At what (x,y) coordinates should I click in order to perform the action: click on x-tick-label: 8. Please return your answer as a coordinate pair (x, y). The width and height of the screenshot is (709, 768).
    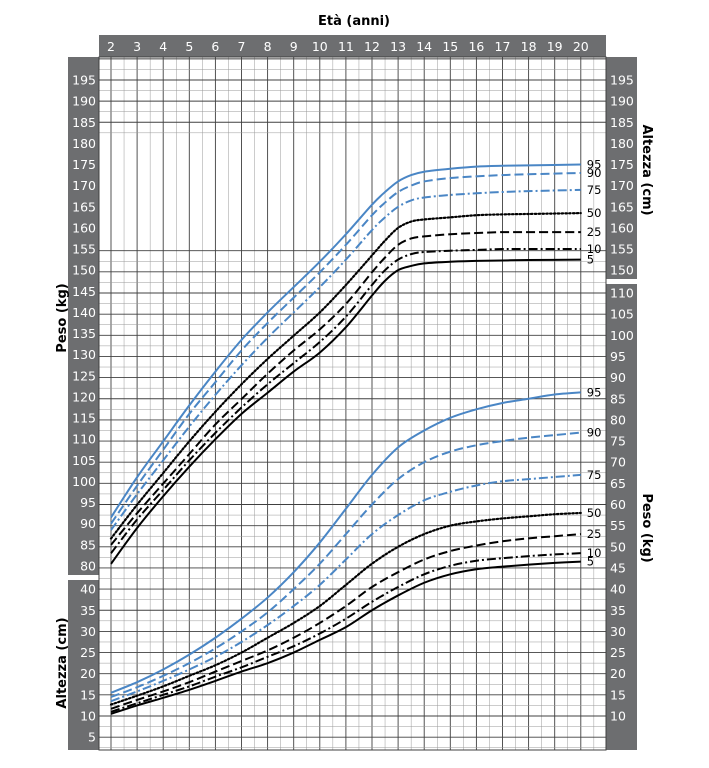
    Looking at the image, I should click on (268, 46).